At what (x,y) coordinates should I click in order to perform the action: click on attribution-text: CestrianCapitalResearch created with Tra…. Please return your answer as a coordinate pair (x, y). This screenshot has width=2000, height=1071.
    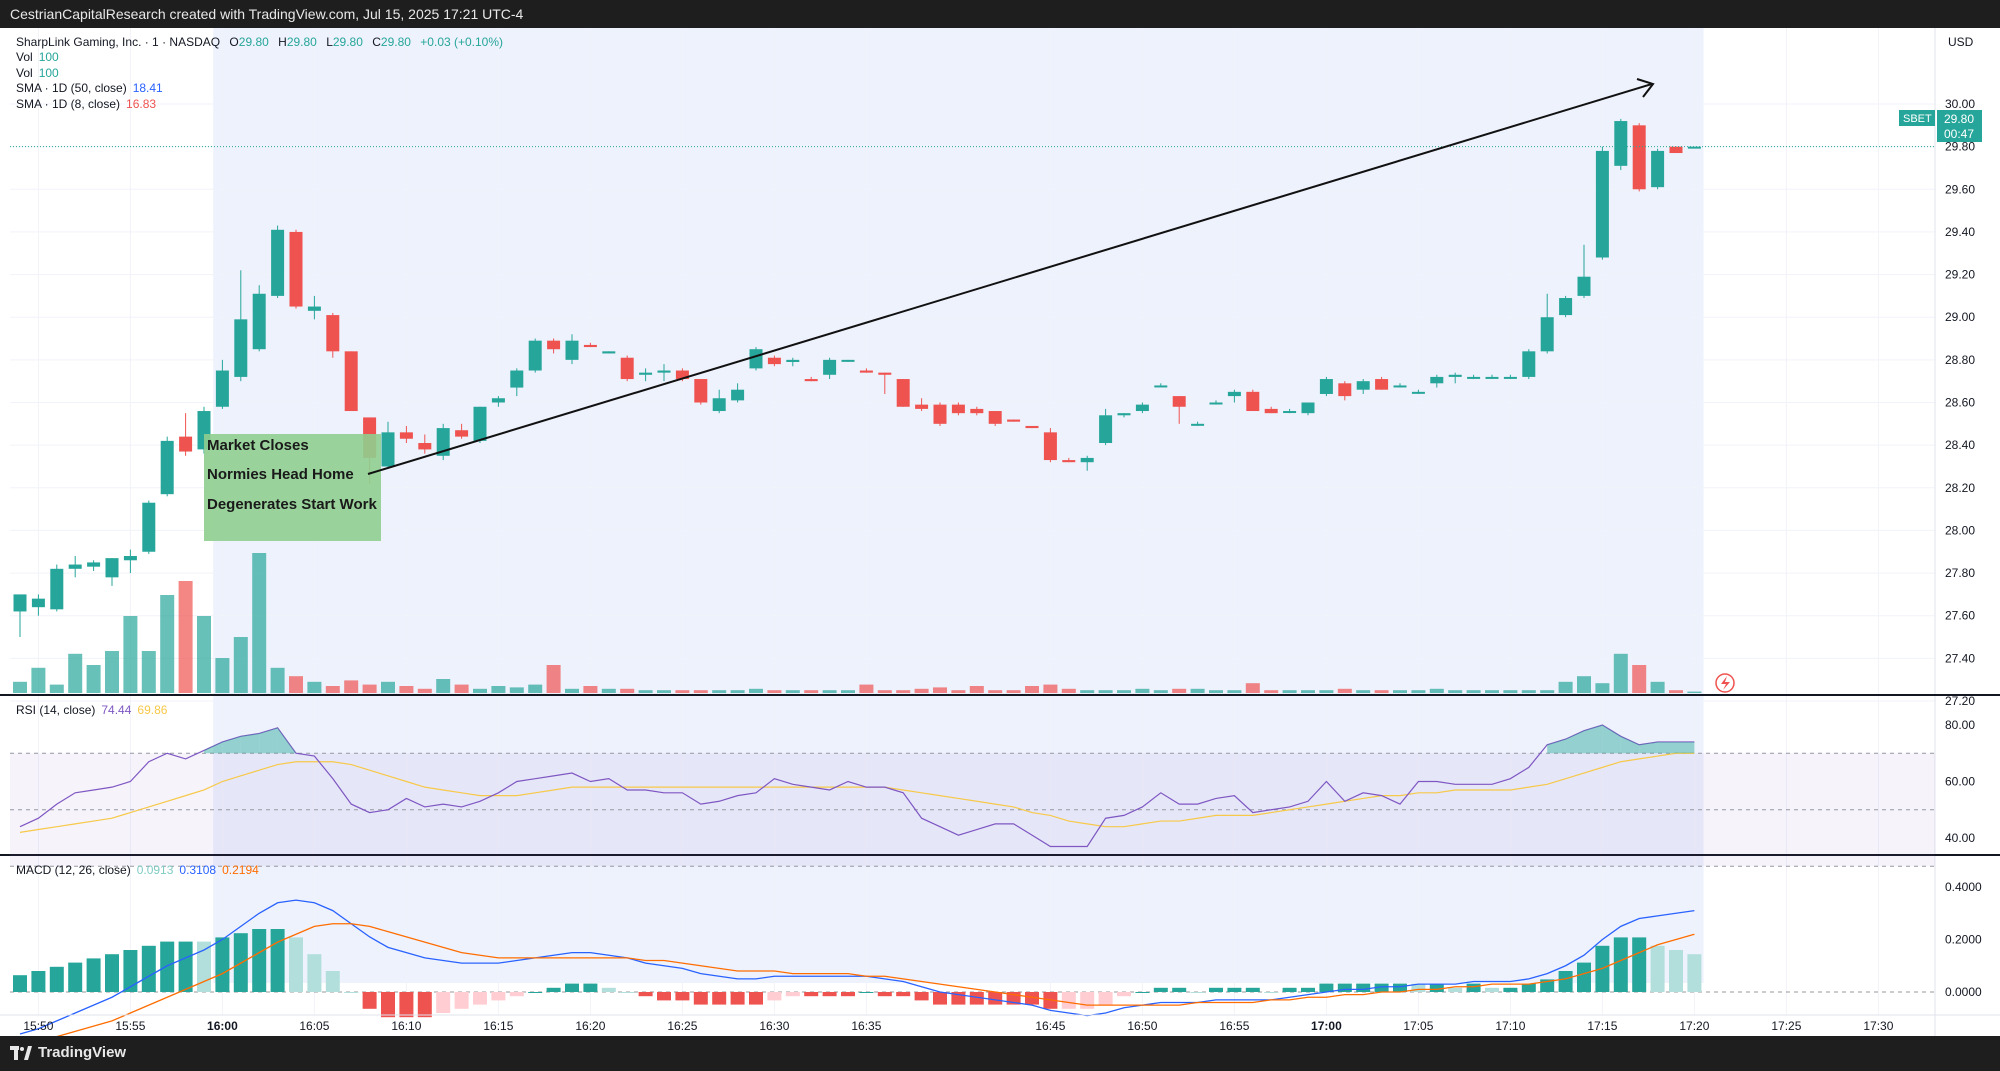
    Looking at the image, I should click on (267, 14).